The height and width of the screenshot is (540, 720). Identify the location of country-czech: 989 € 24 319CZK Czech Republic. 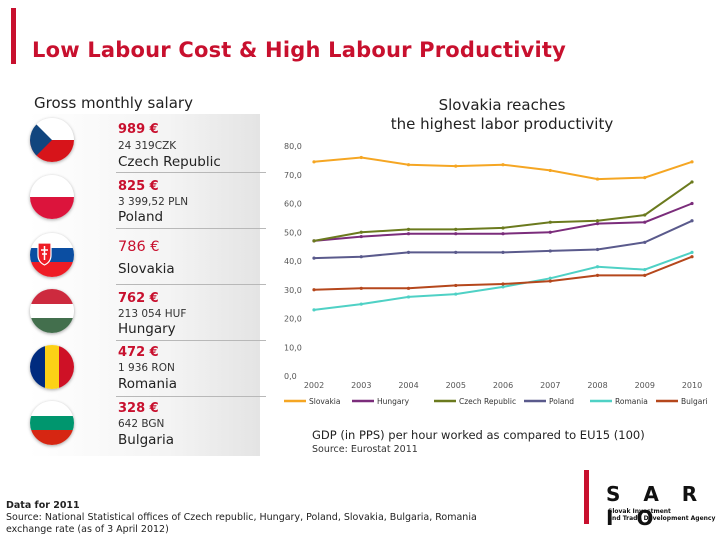
(148, 145).